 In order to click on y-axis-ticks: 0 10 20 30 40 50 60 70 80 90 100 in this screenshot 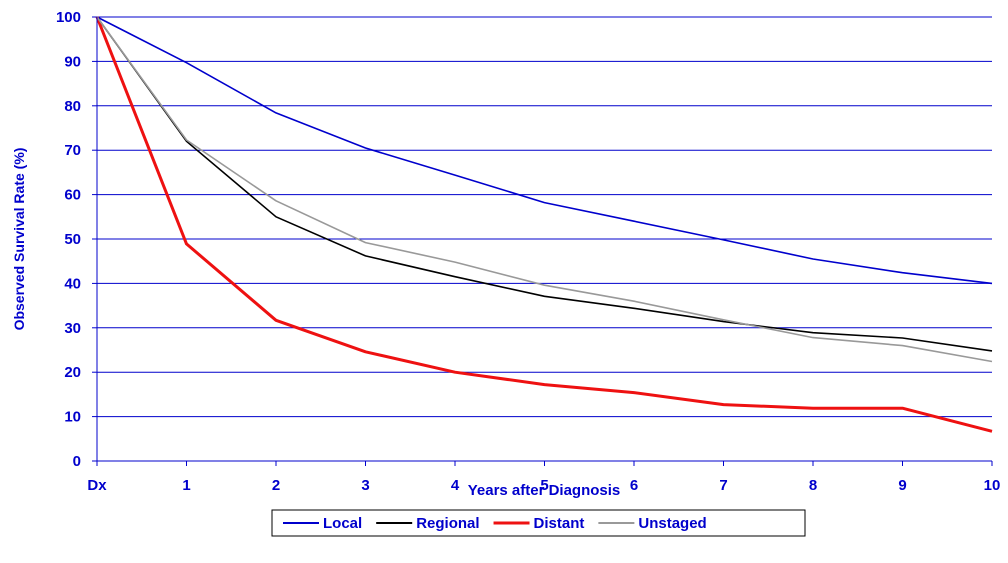, I will do `click(76, 239)`.